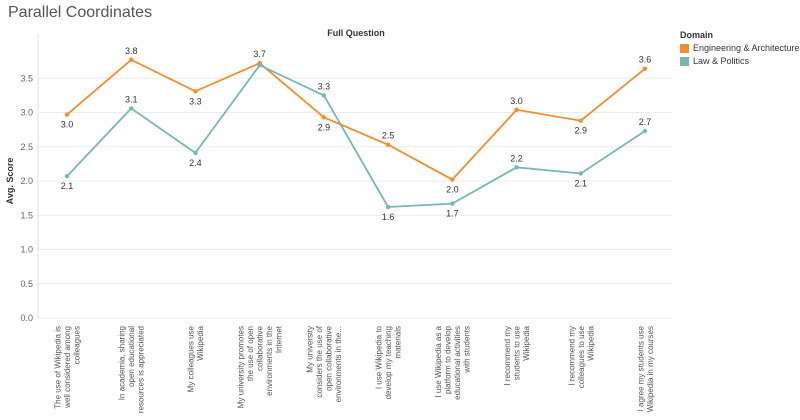 Image resolution: width=800 pixels, height=420 pixels. What do you see at coordinates (448, 359) in the screenshot?
I see `x-category-label-line: platform to develop` at bounding box center [448, 359].